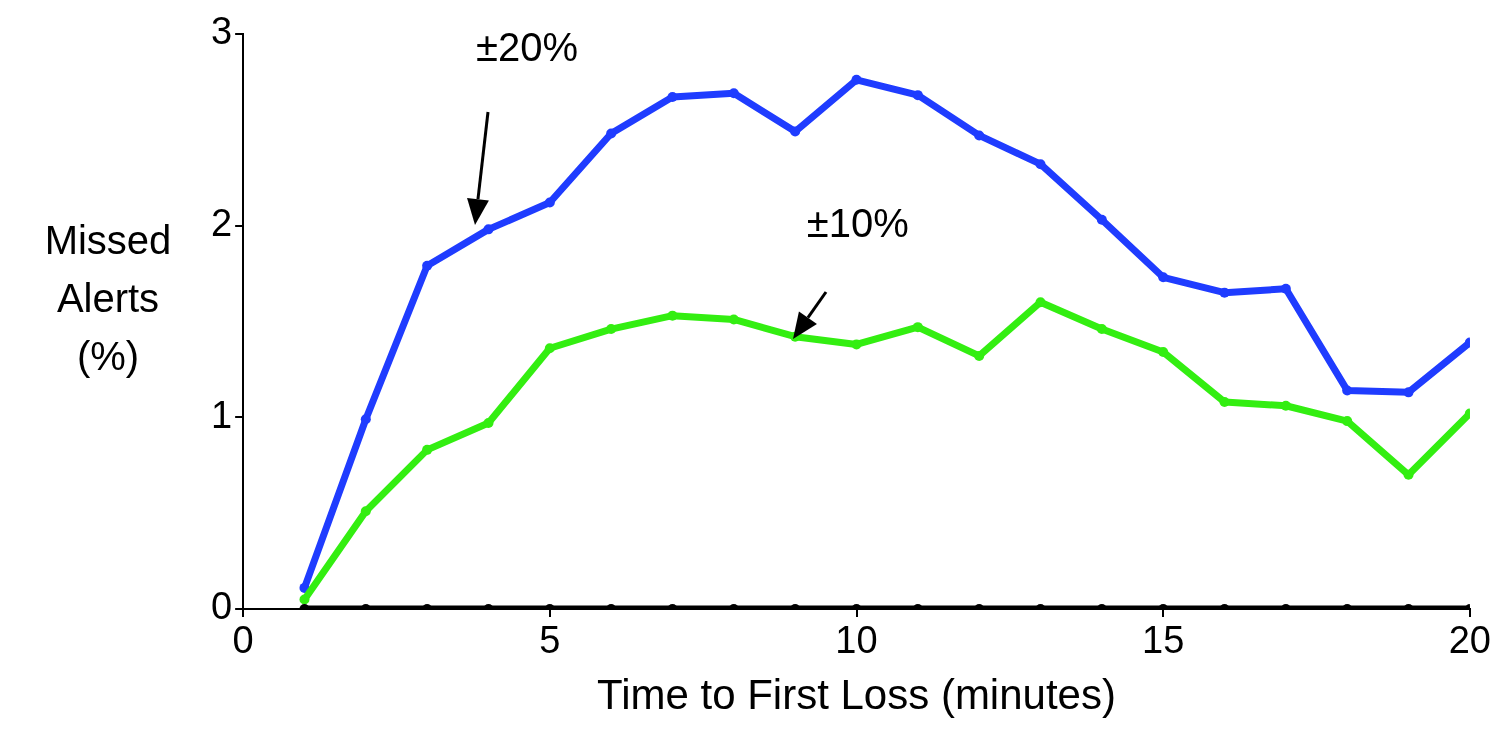 Image resolution: width=1502 pixels, height=735 pixels. Describe the element at coordinates (1470, 640) in the screenshot. I see `x-tick-label: 20` at that location.